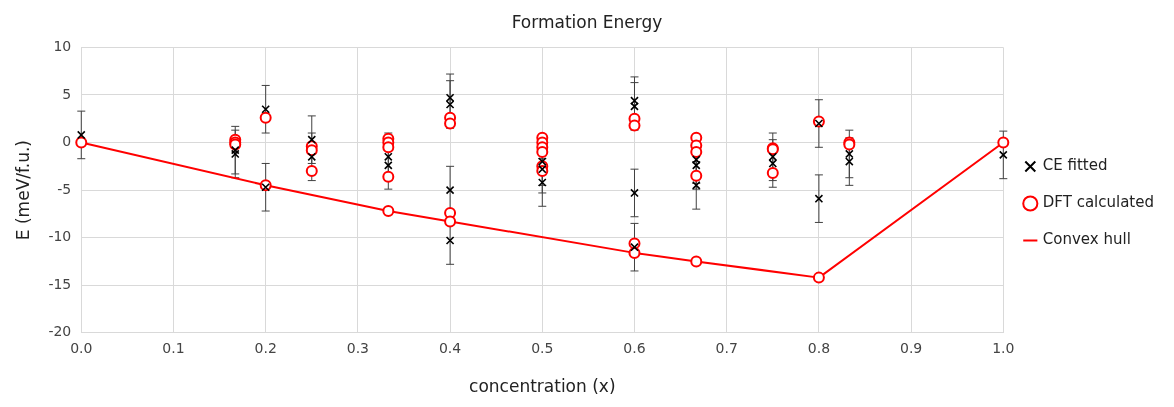 The height and width of the screenshot is (407, 1174). Describe the element at coordinates (67, 93) in the screenshot. I see `y-tick-label: 5` at that location.